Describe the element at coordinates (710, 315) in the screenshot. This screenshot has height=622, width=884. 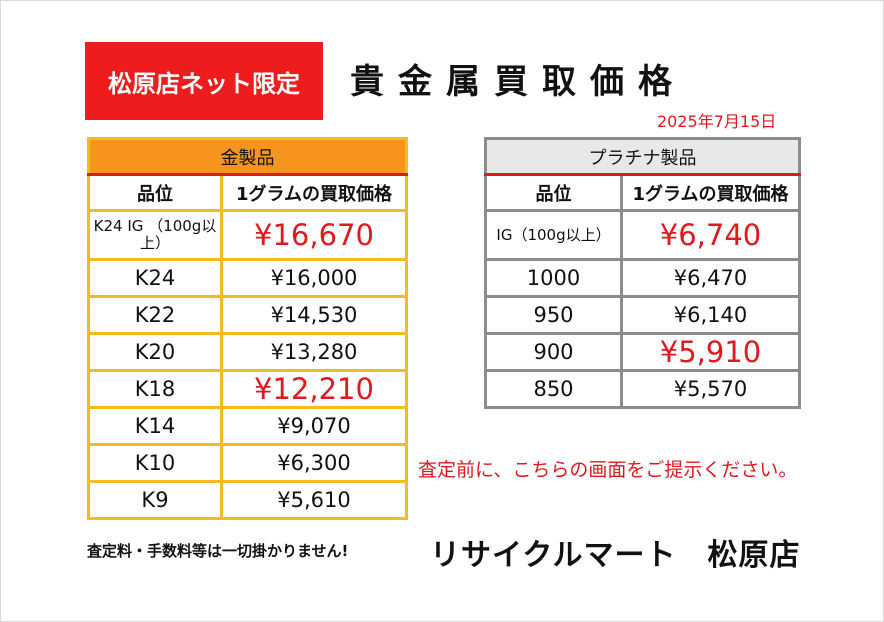
I see `price-cell: ¥6,140` at that location.